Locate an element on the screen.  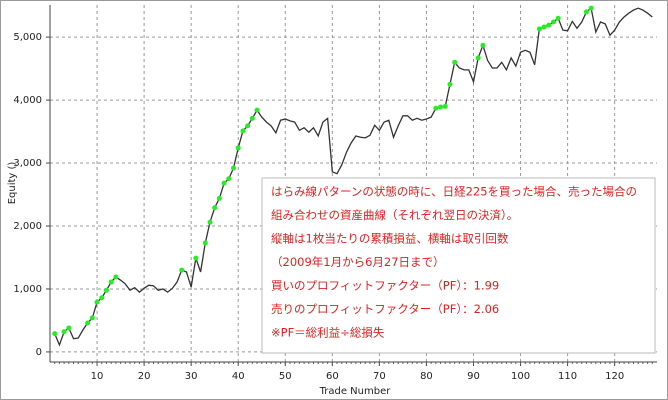
annotation-text: 縦軸は1枚当たりの累積損益、横軸は取引回数 is located at coordinates (390, 239).